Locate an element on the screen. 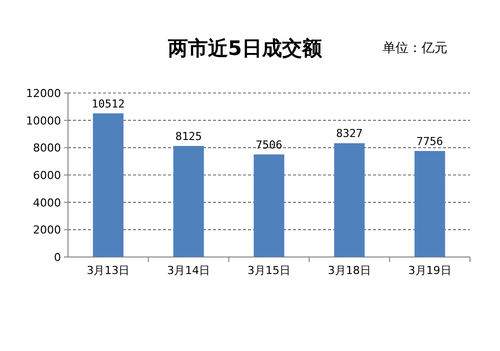 The width and height of the screenshot is (500, 351). text: 单位：亿元 is located at coordinates (415, 48).